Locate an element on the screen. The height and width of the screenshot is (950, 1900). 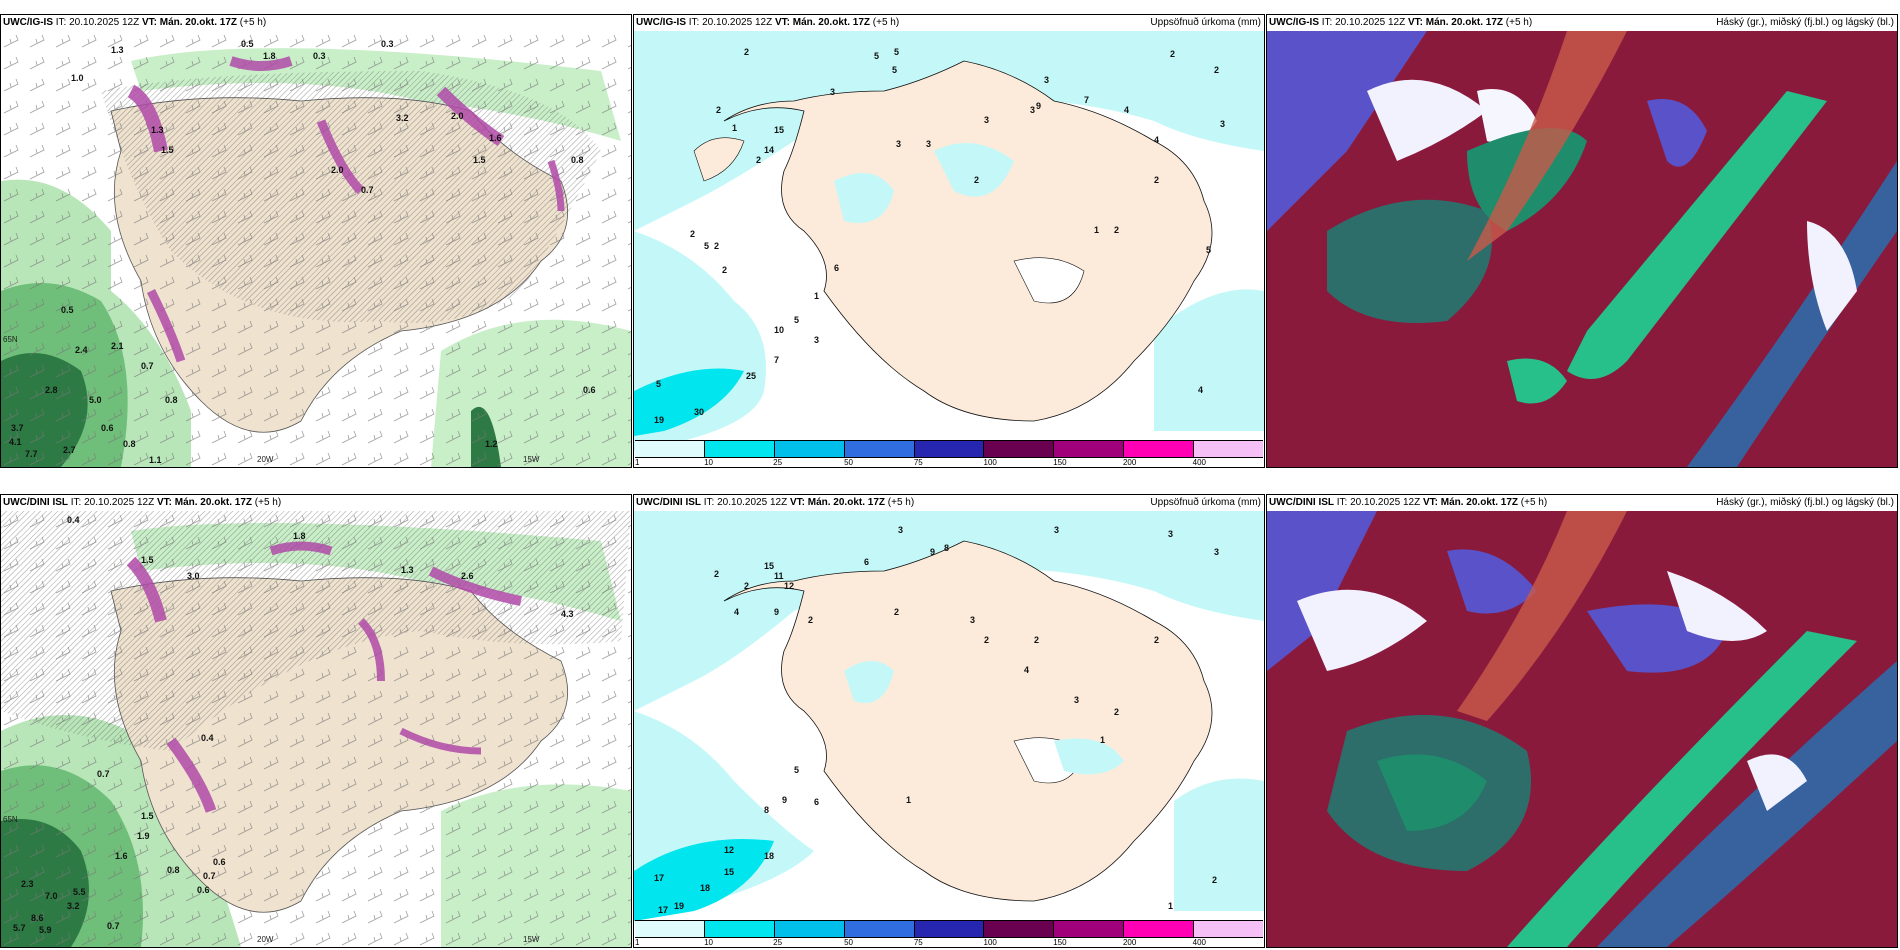
value-label: 7.0 is located at coordinates (51, 896).